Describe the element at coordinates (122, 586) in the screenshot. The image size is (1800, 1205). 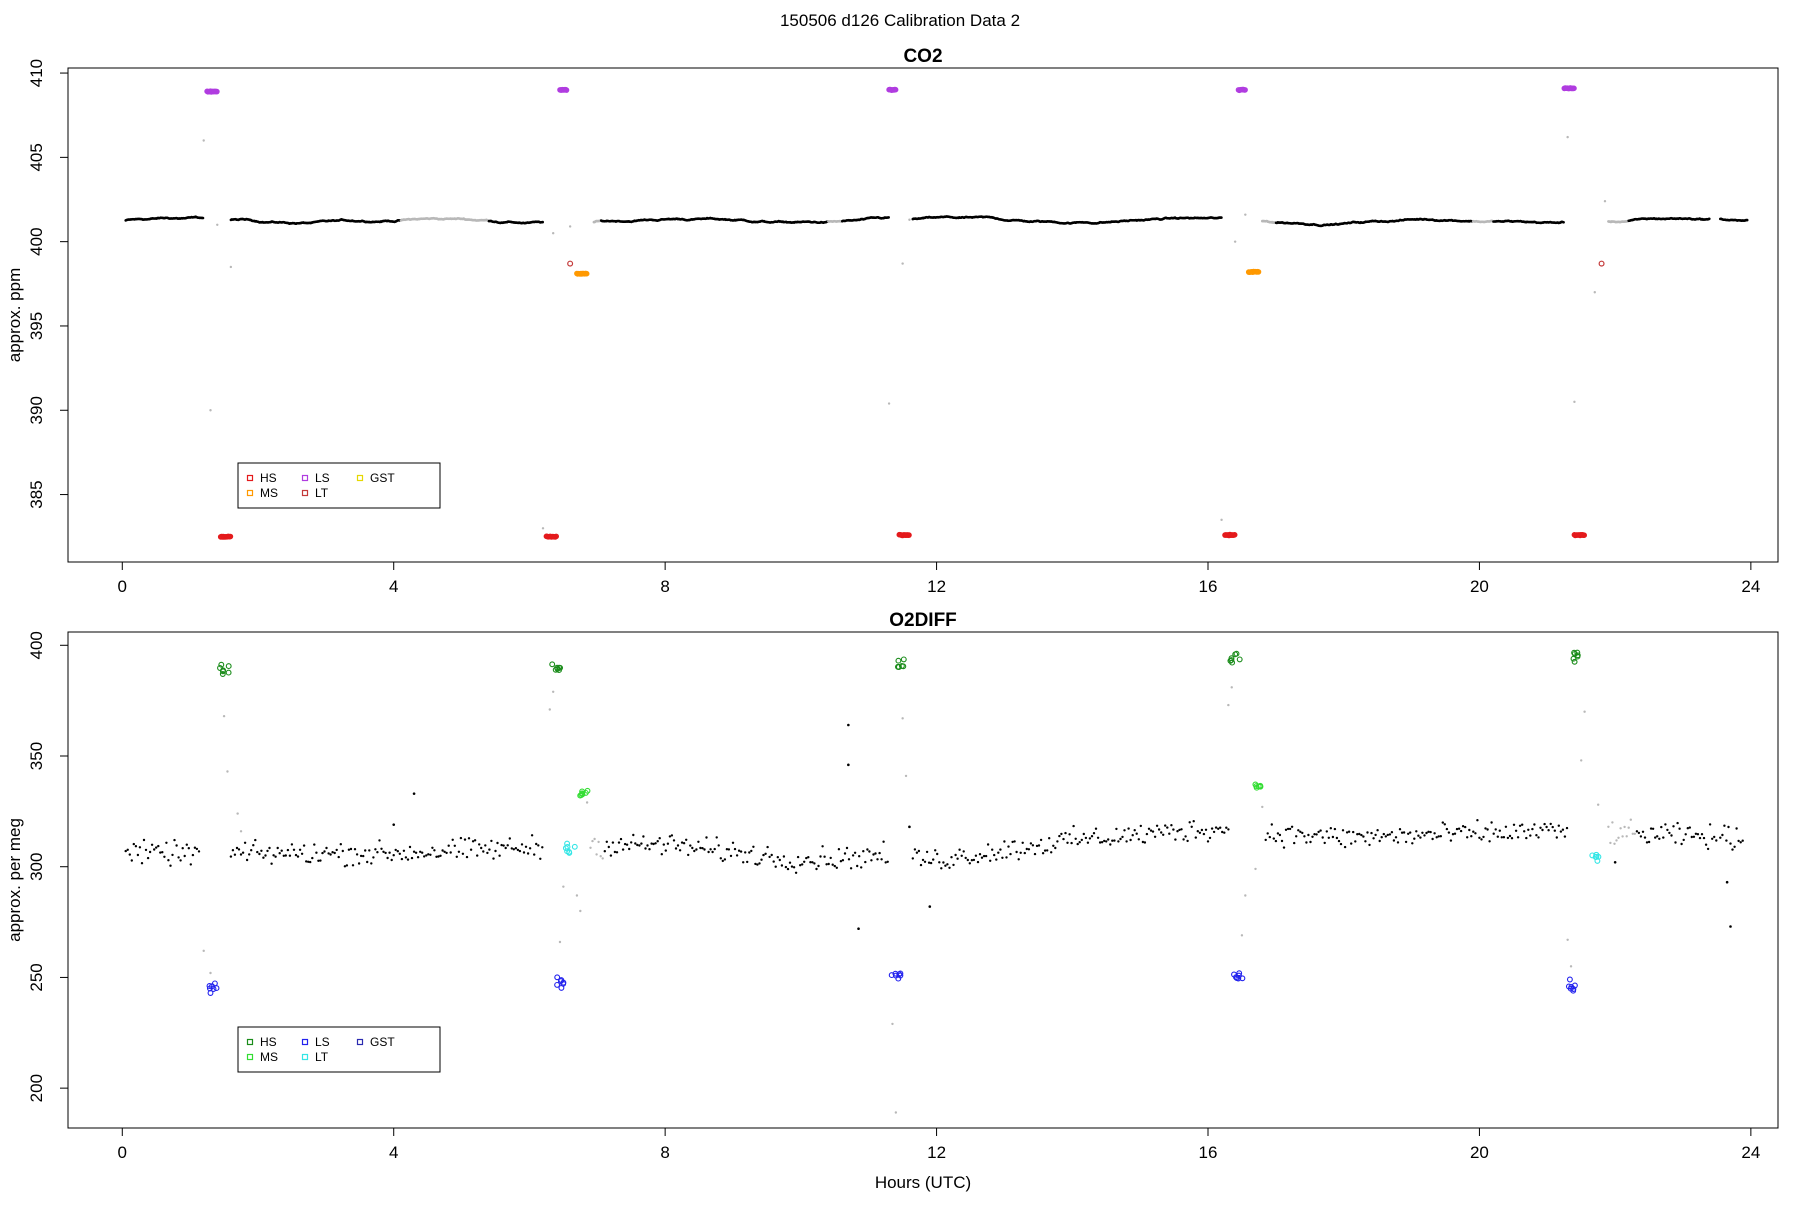
I see `x-tick-label: 0` at that location.